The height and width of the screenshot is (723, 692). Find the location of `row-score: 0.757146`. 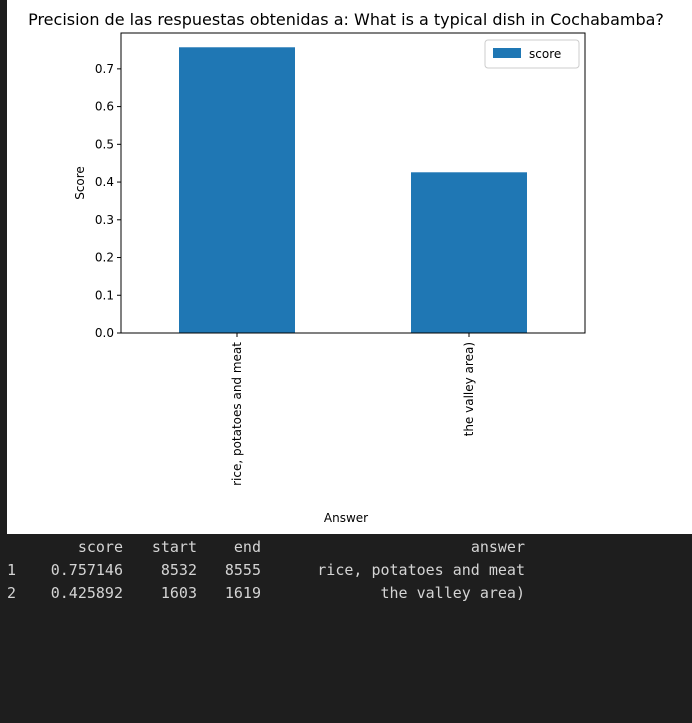

row-score: 0.757146 is located at coordinates (86, 570).